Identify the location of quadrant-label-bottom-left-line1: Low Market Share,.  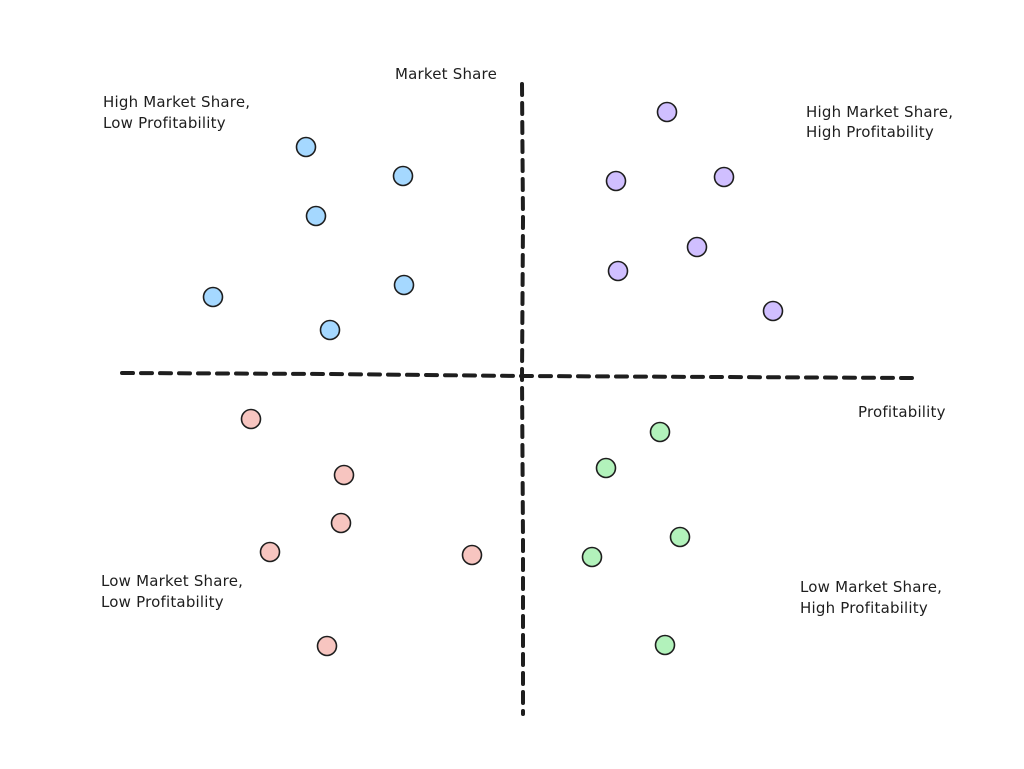
(172, 581).